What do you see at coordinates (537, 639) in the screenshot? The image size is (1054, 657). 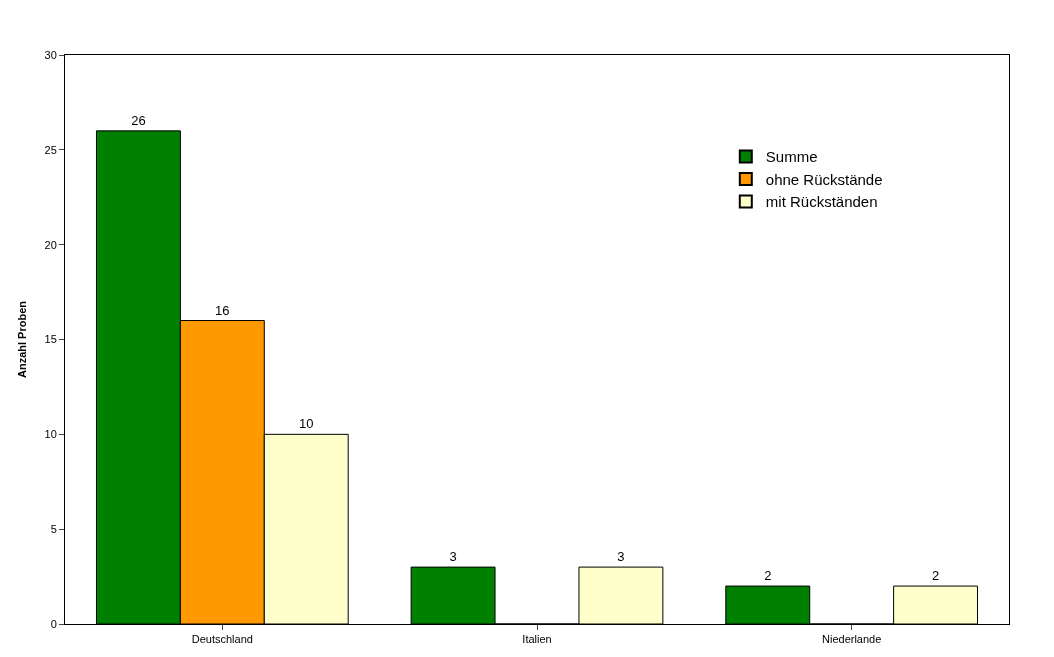 I see `x-tick-label: Italien` at bounding box center [537, 639].